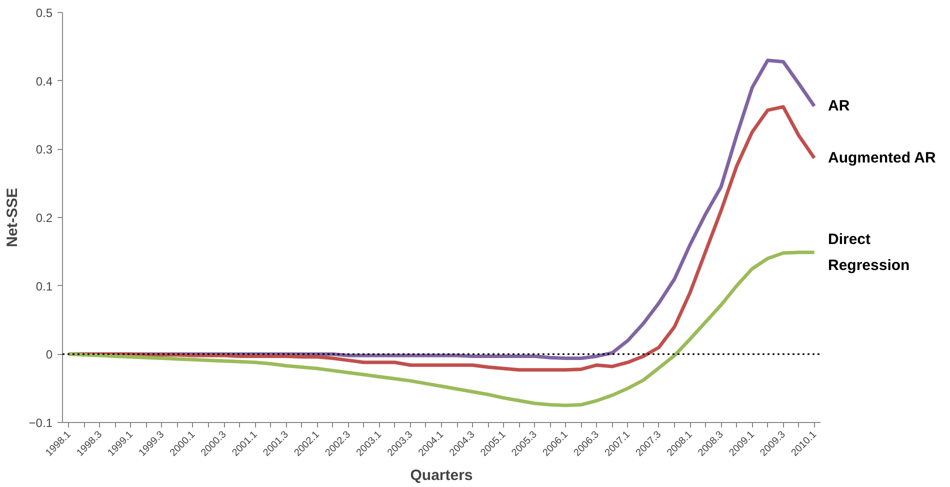 This screenshot has width=950, height=487. I want to click on y-tick-label: 0.2, so click(44, 218).